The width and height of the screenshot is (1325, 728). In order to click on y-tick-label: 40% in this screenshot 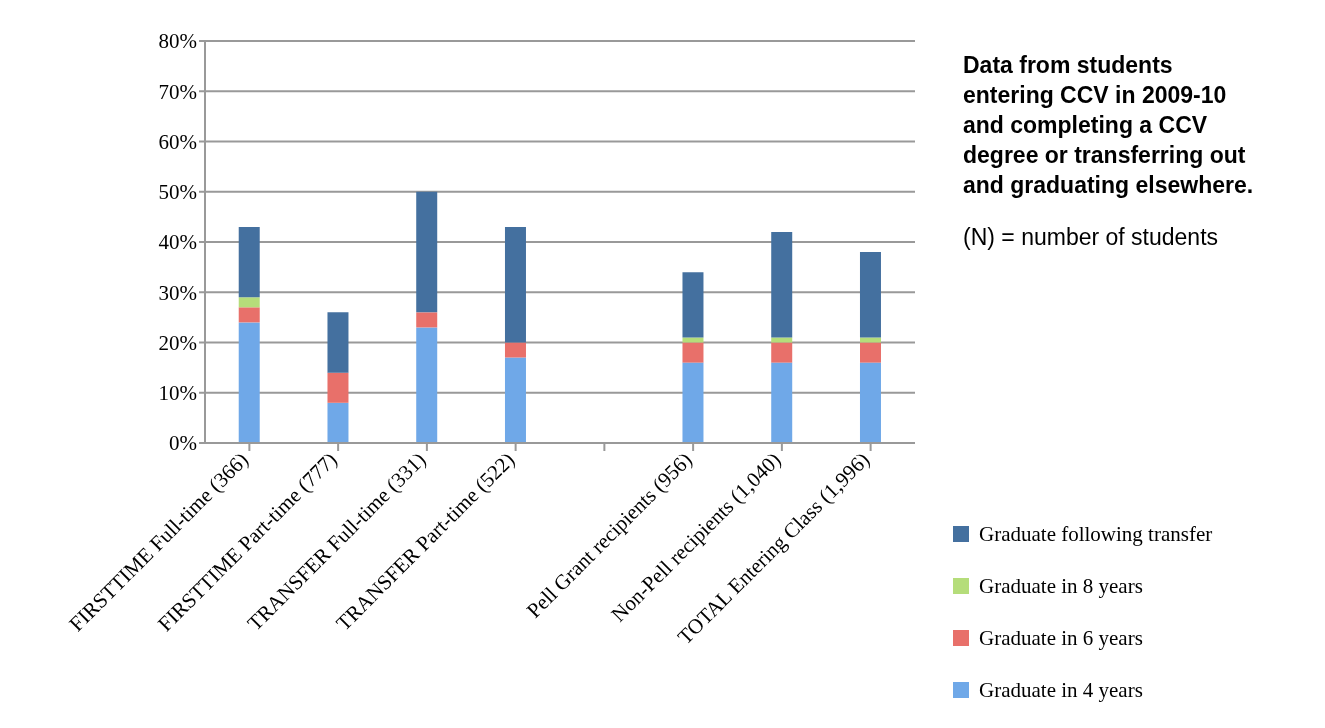, I will do `click(177, 242)`.